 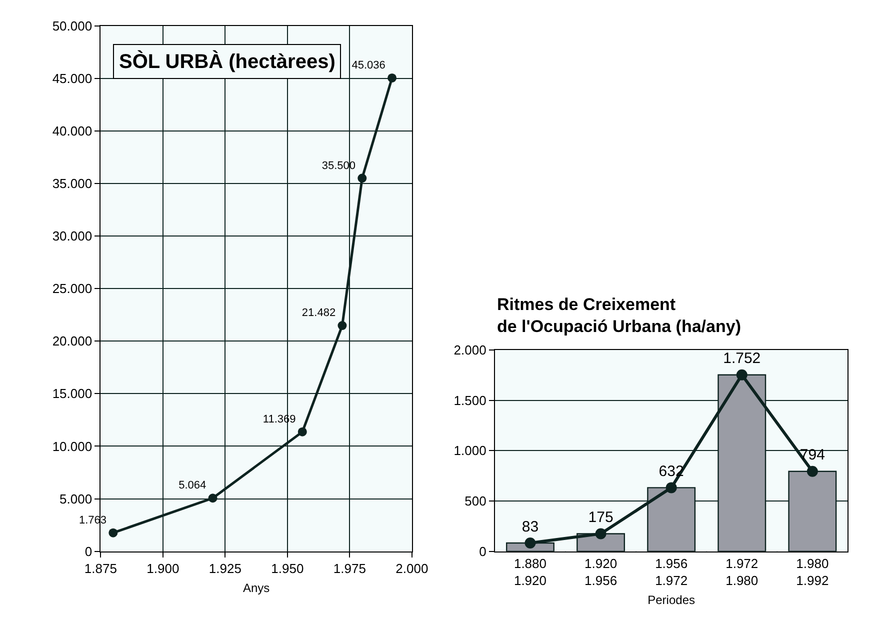 What do you see at coordinates (619, 315) in the screenshot?
I see `chart-title: Ritmes de Creixement de l'Ocupació Urbana (ha/any)` at bounding box center [619, 315].